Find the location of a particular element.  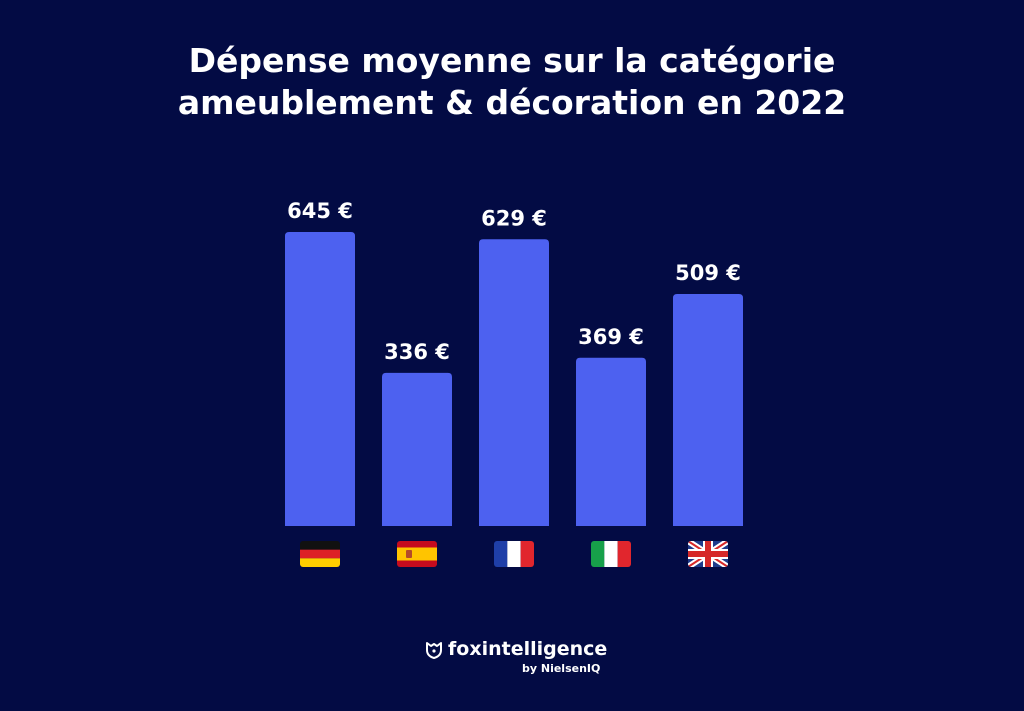

value-label: 629 € is located at coordinates (514, 218).